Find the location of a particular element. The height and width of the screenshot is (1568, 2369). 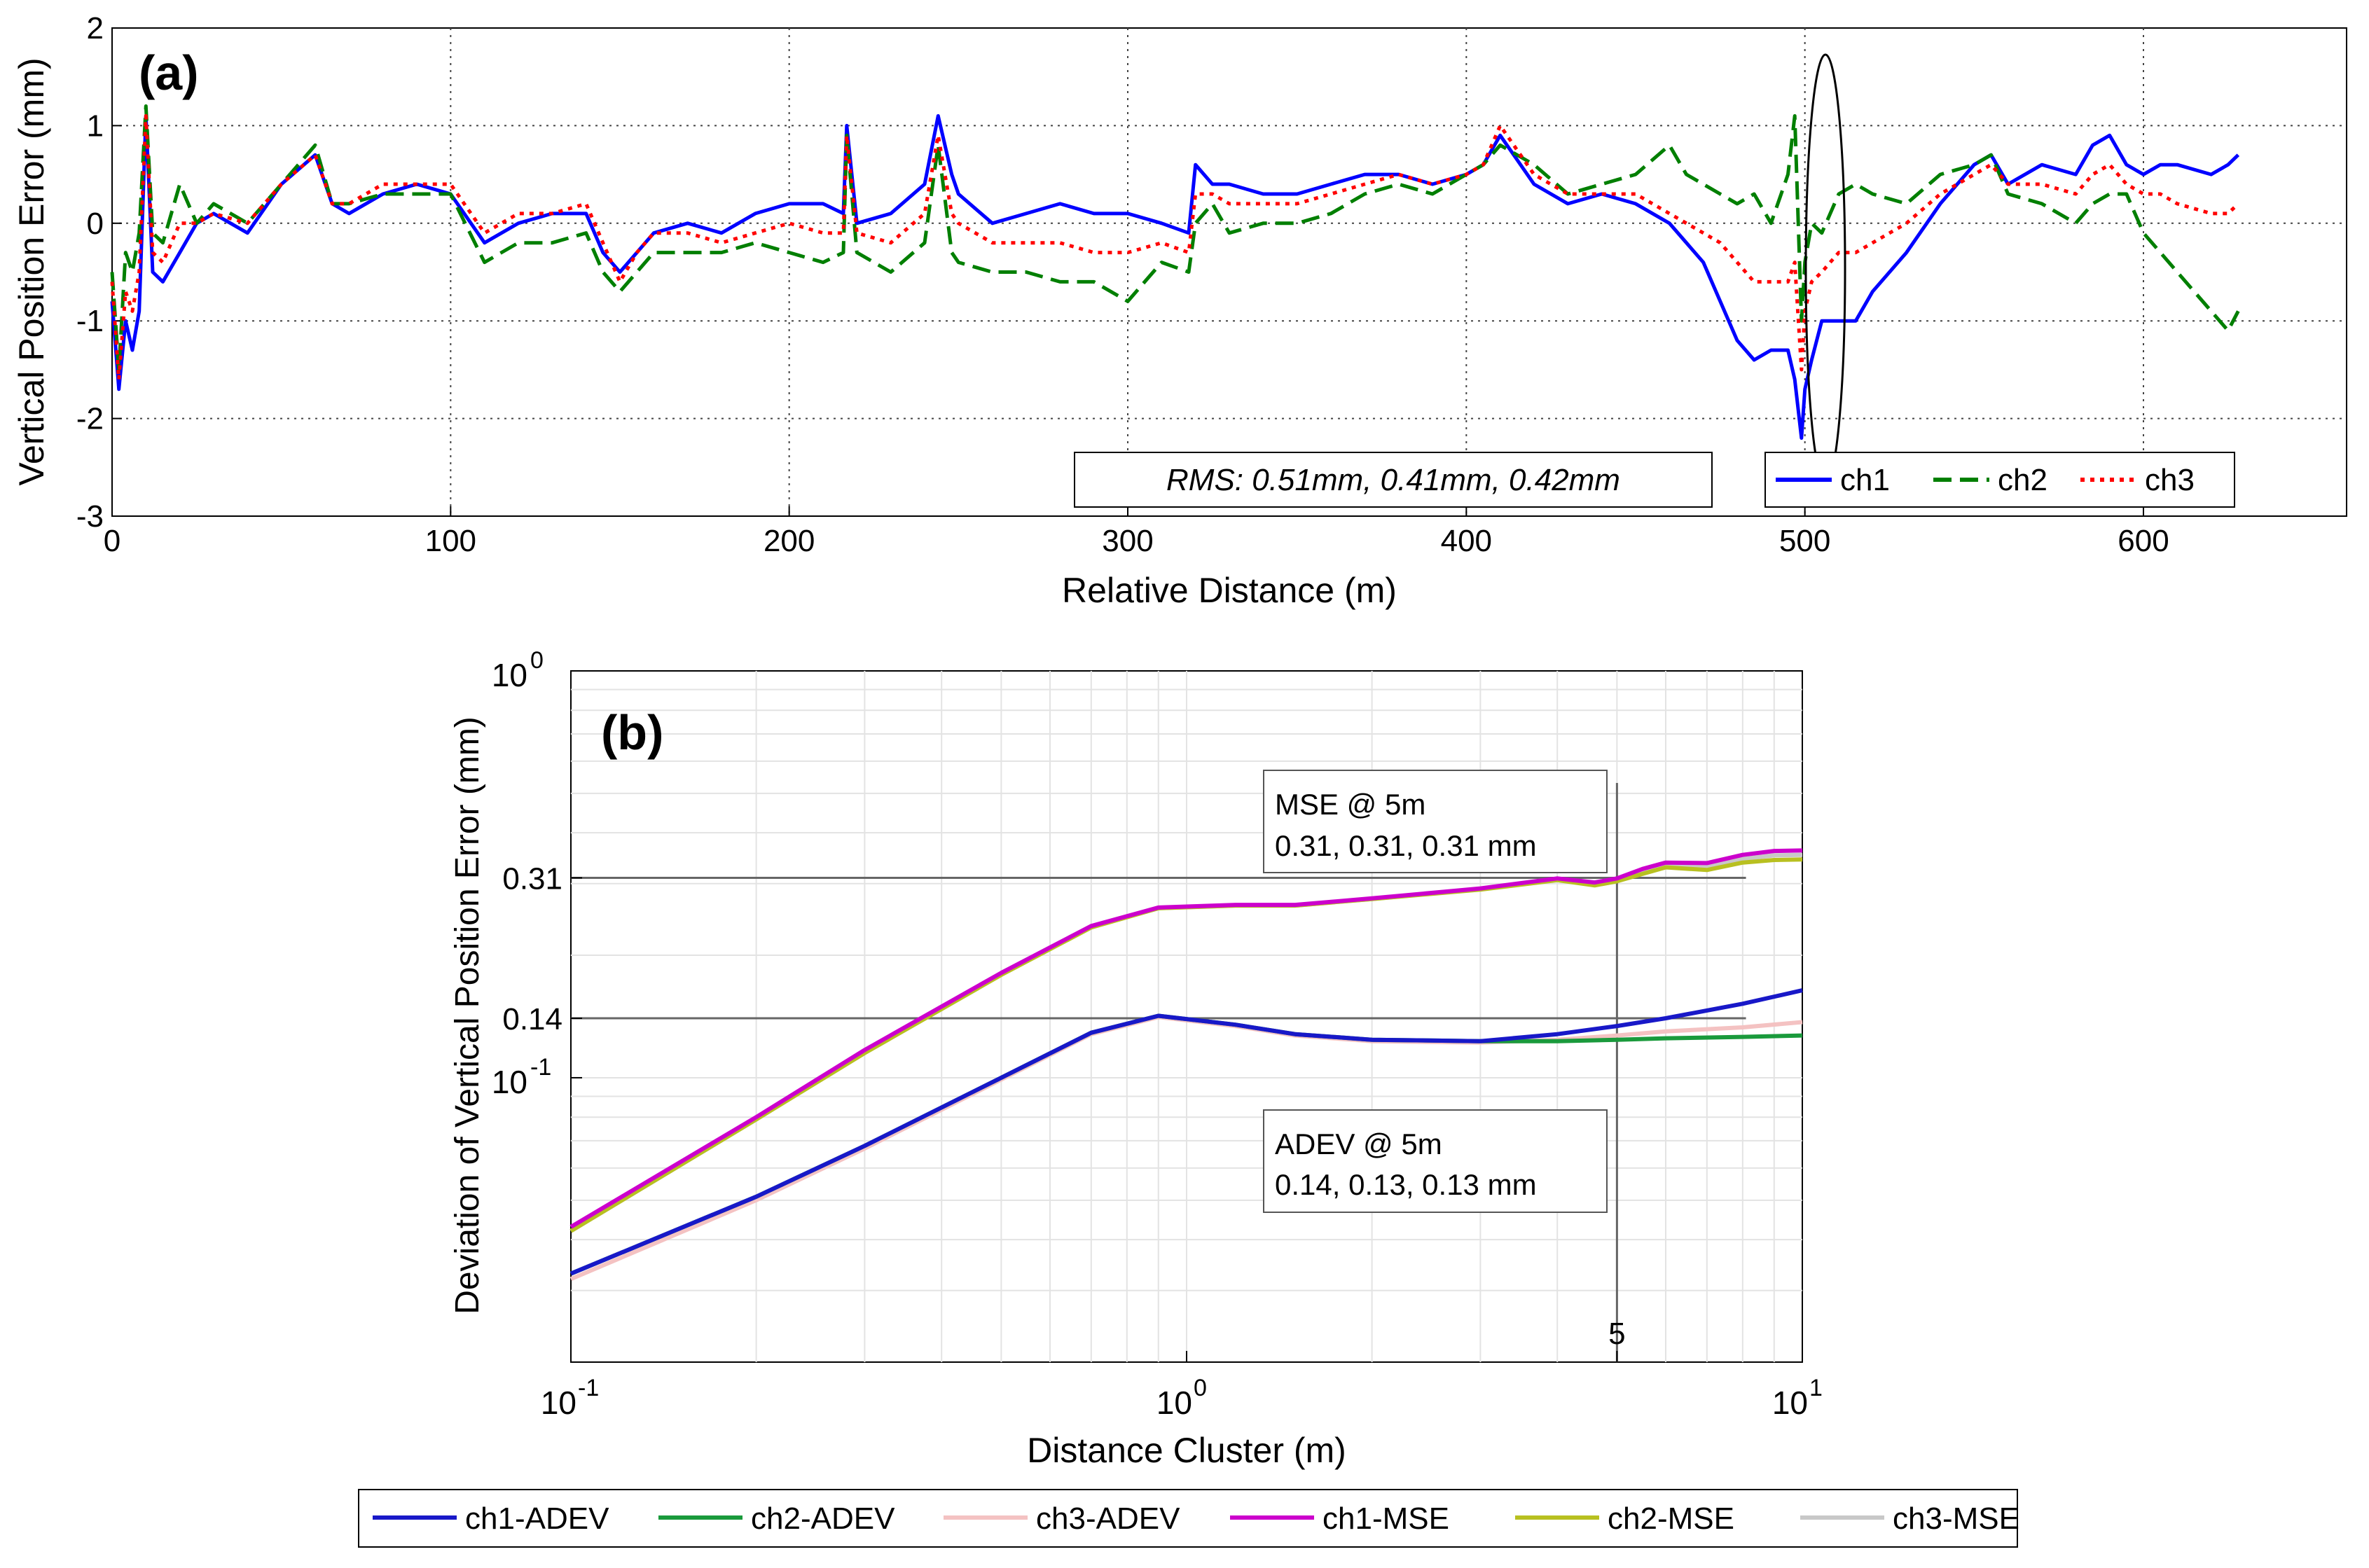

panel-a-x-axis-label: Relative Distance (m) is located at coordinates (1229, 590).